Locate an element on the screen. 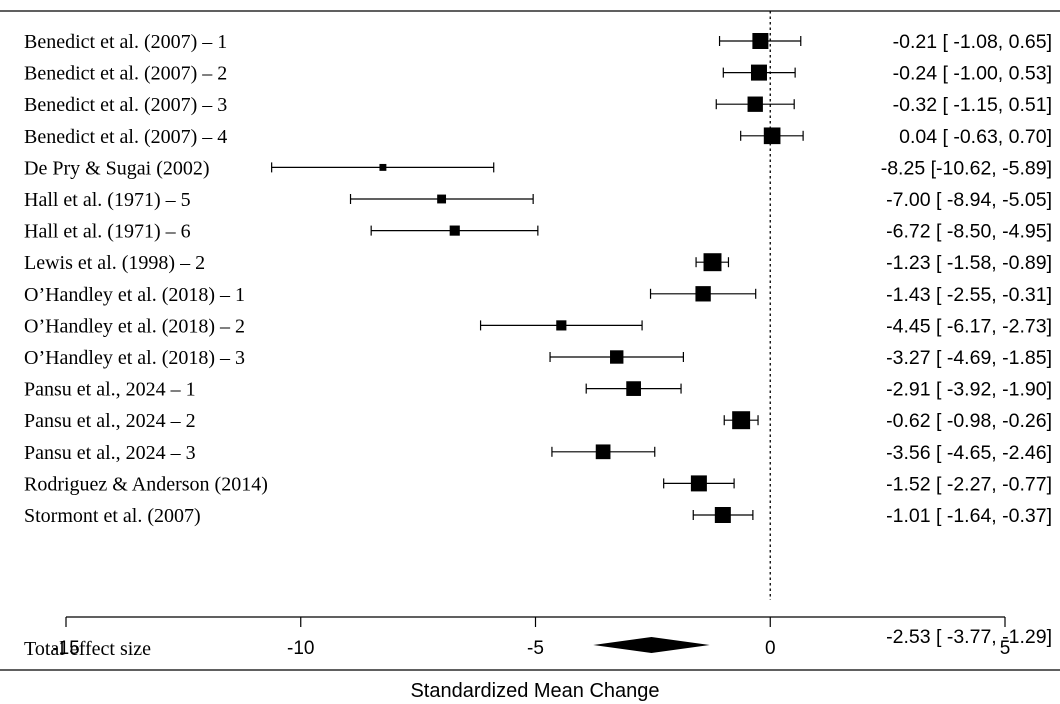 This screenshot has width=1060, height=704. study-label: Lewis et al. (1998) – 2 is located at coordinates (114, 263).